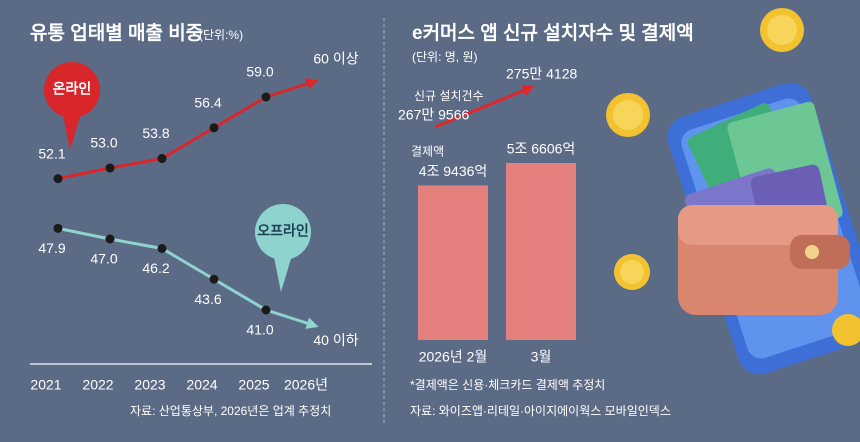  Describe the element at coordinates (445, 57) in the screenshot. I see `chart-subtitle: (단위: 명, 원)` at that location.